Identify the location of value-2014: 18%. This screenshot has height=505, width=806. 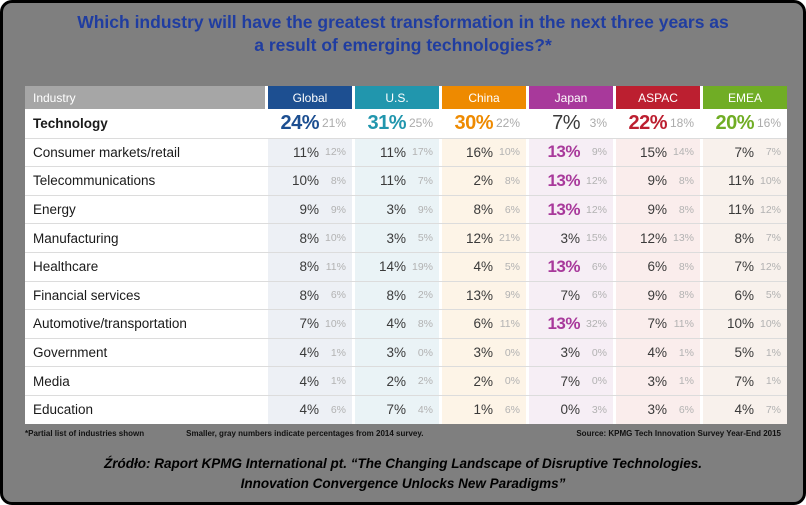
(681, 123).